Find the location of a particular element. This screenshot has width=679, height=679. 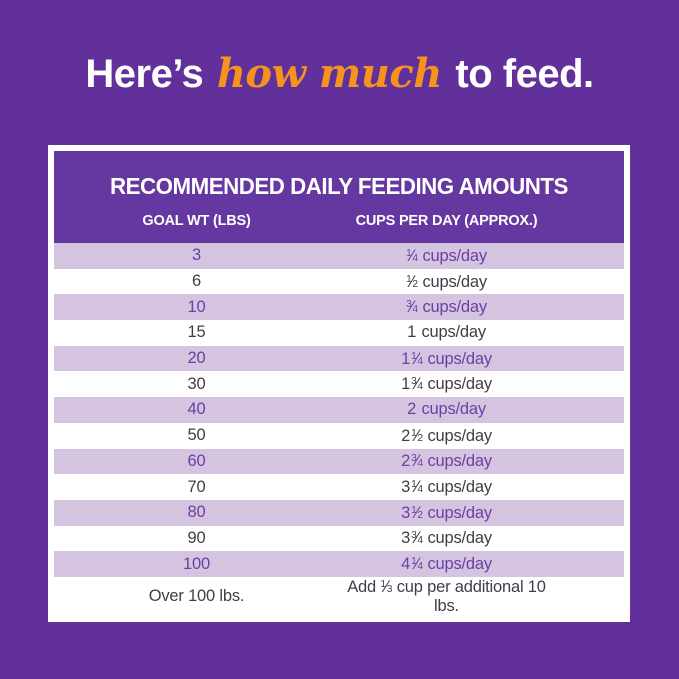

table-row: 6 1⁄2 cups/day is located at coordinates (339, 281).